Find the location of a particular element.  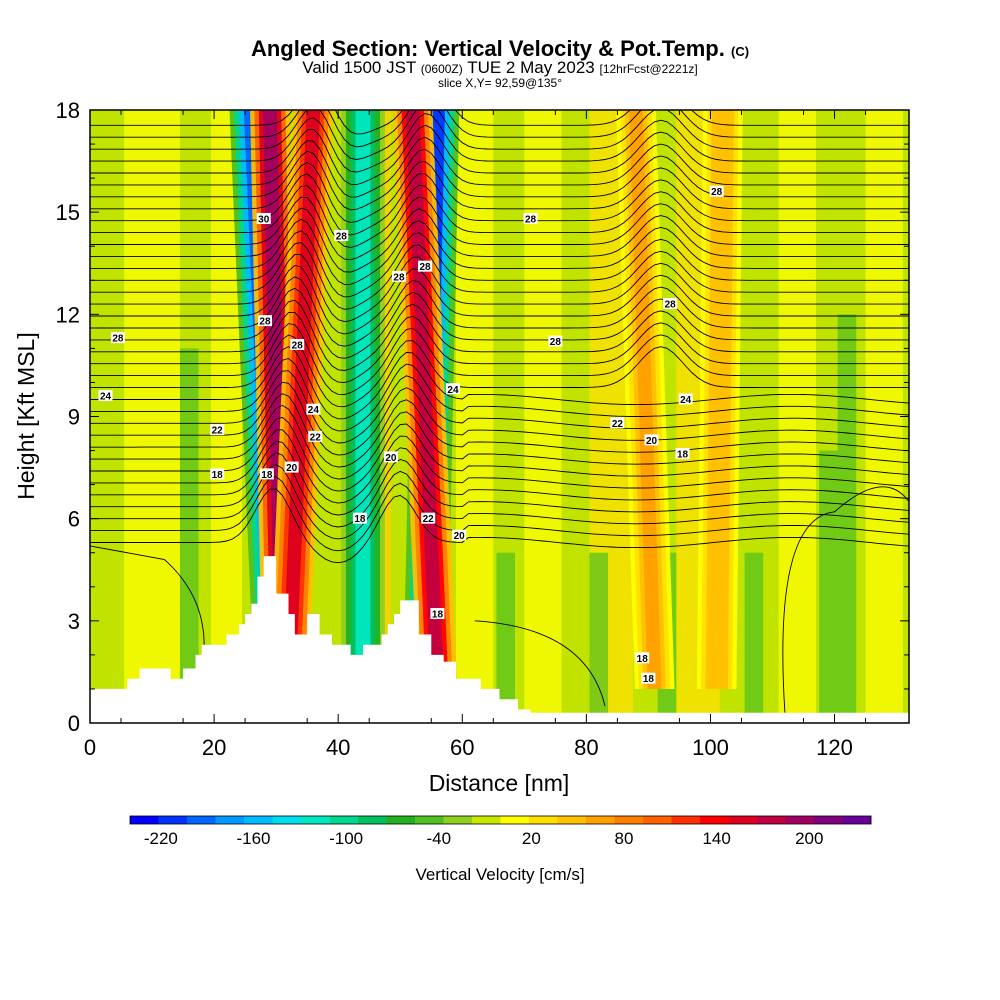

x-tick-label: 100 is located at coordinates (710, 747).